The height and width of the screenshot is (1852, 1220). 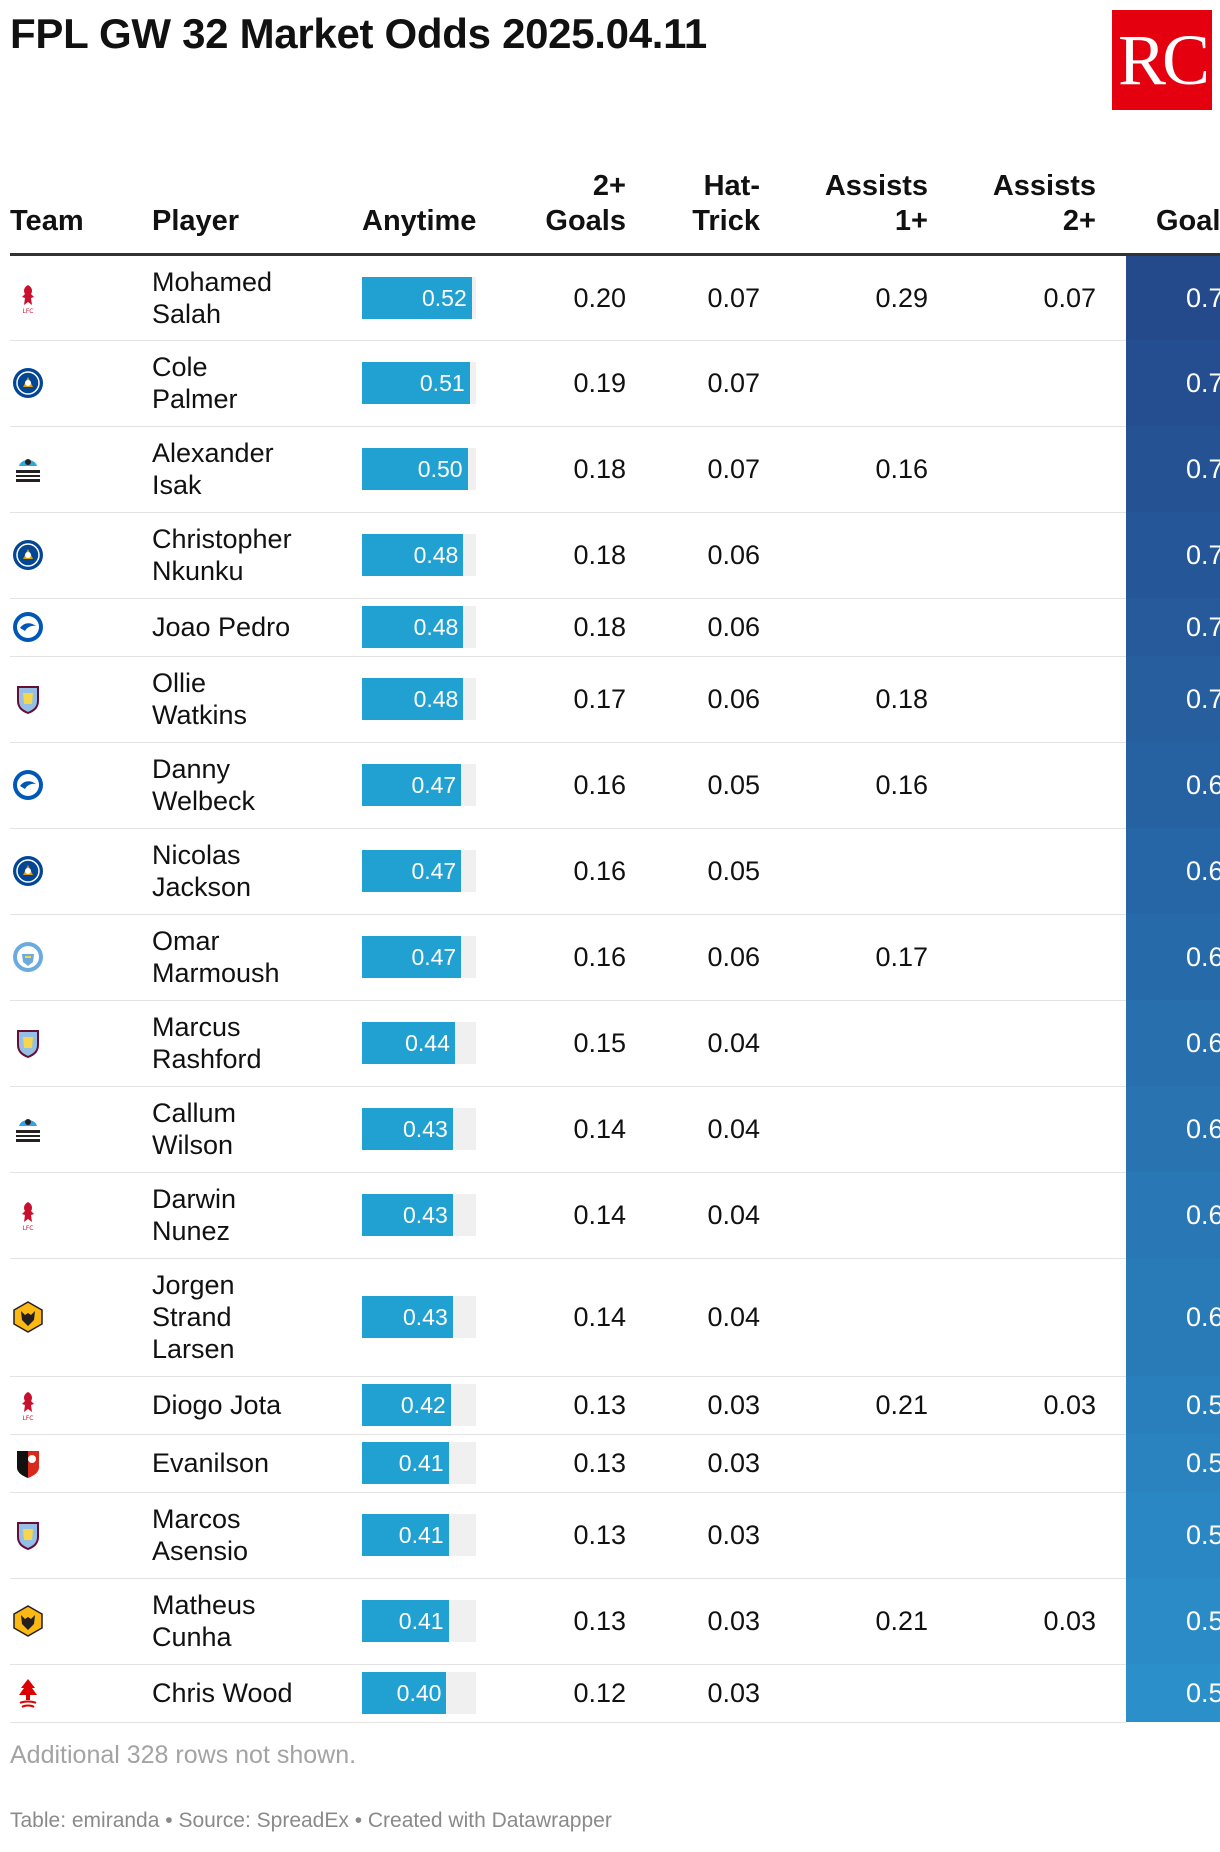 I want to click on anytime-bar-track: 0.50, so click(x=419, y=469).